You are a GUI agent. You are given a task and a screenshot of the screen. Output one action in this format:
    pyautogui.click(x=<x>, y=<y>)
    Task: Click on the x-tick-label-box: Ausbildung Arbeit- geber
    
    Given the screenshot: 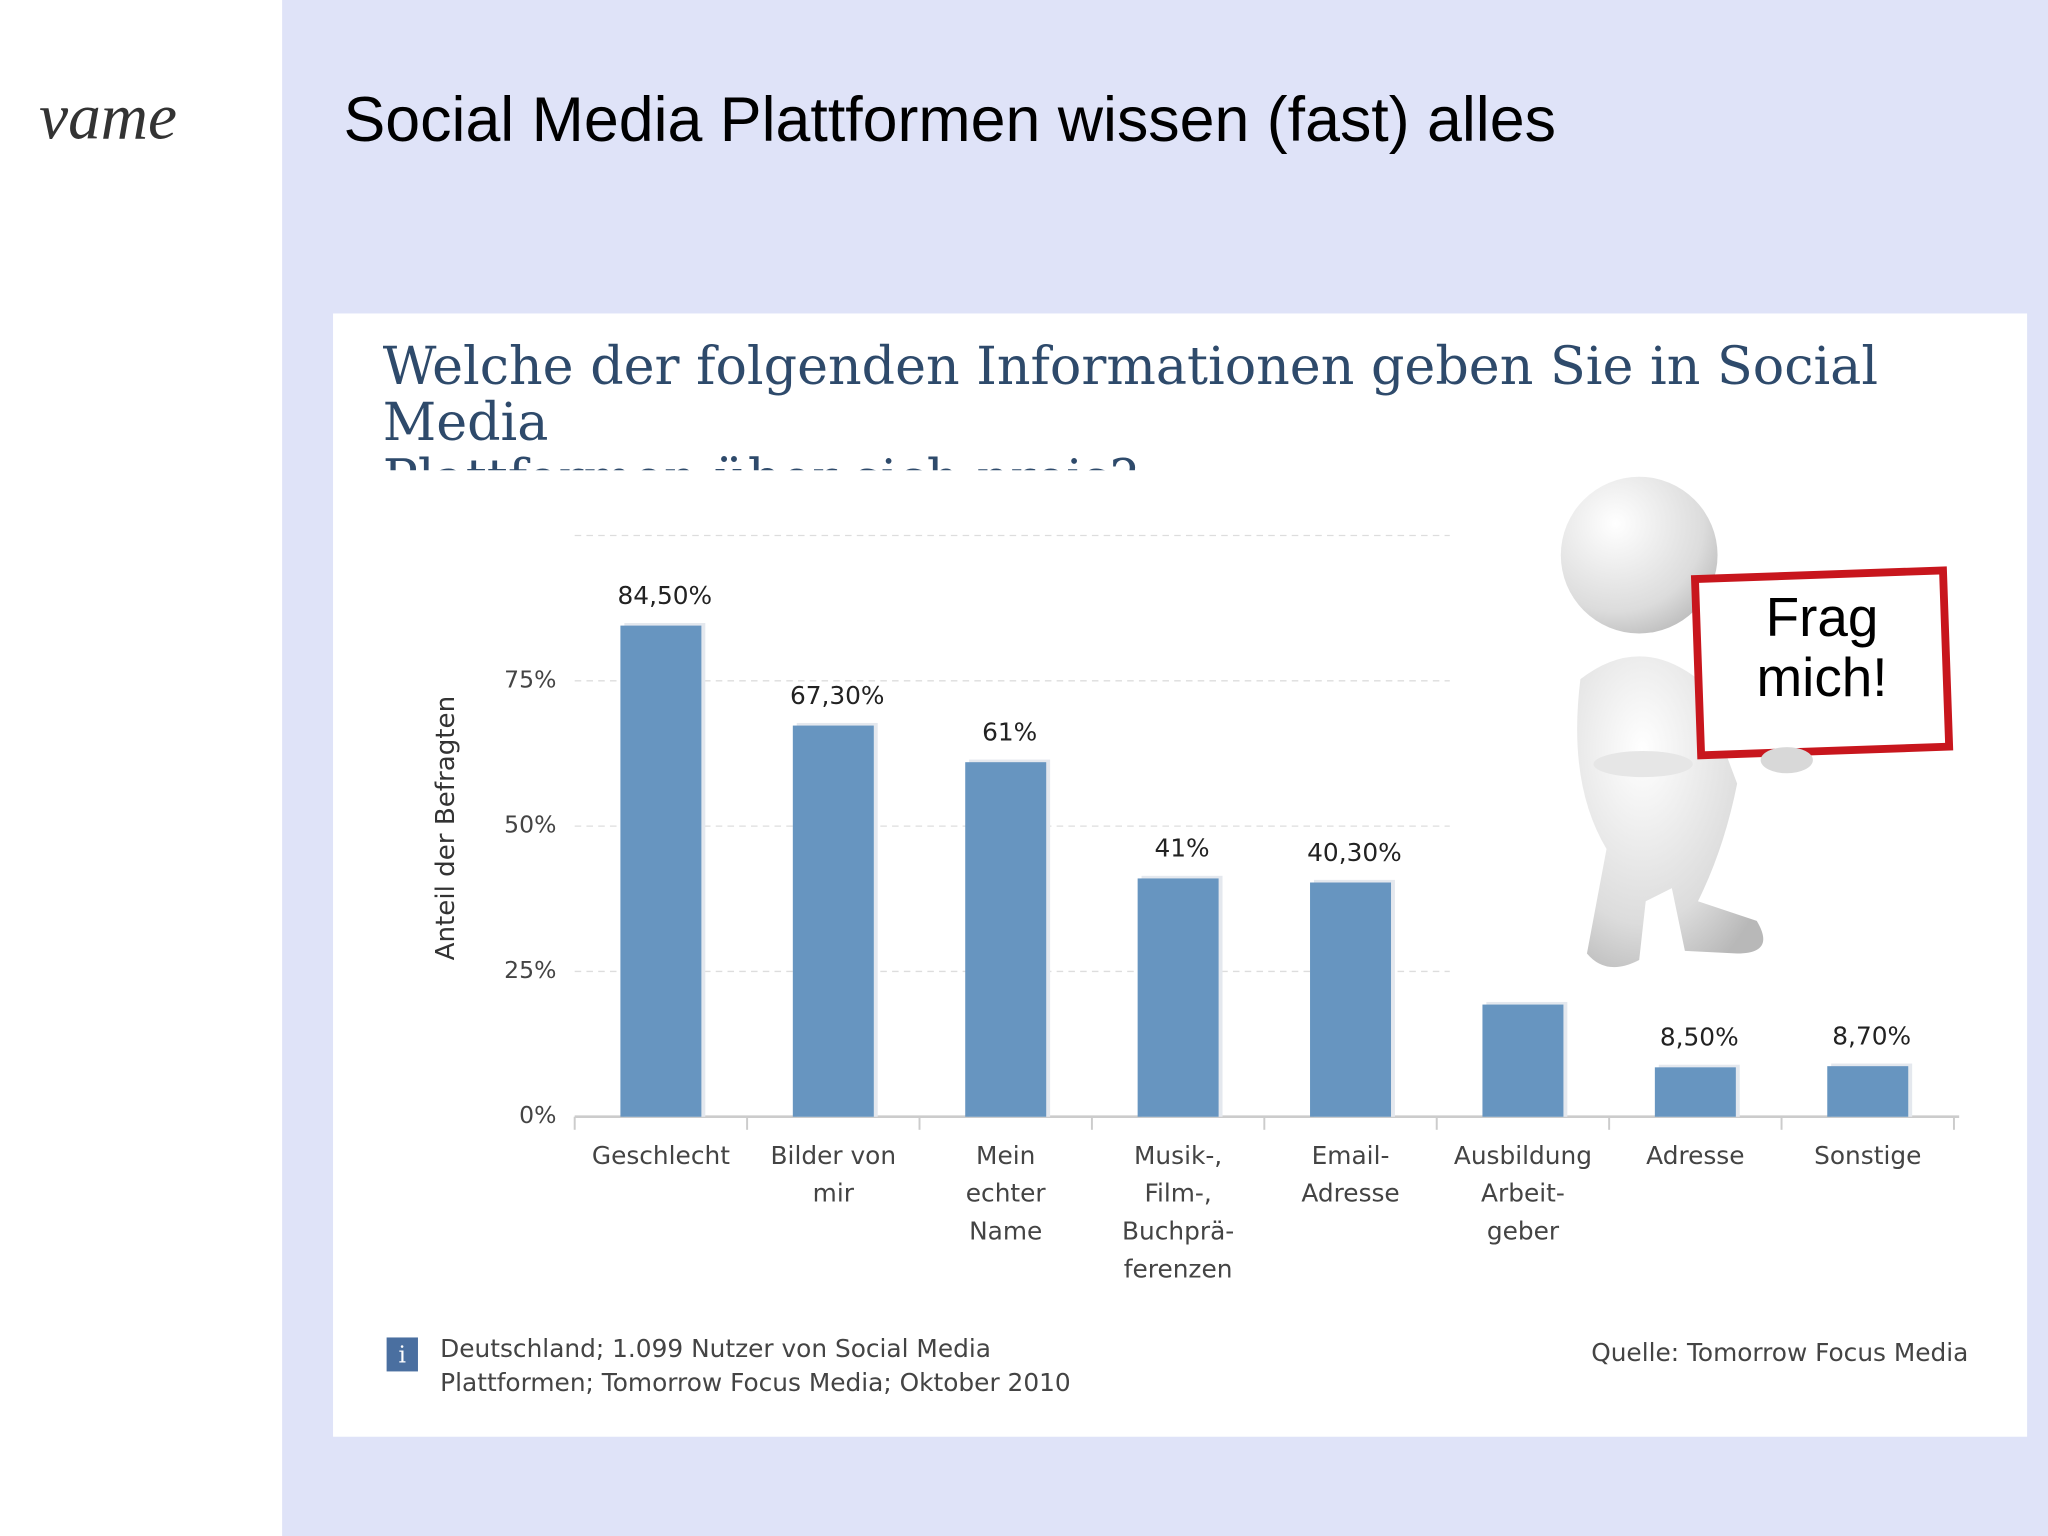 What is the action you would take?
    pyautogui.click(x=1522, y=1194)
    